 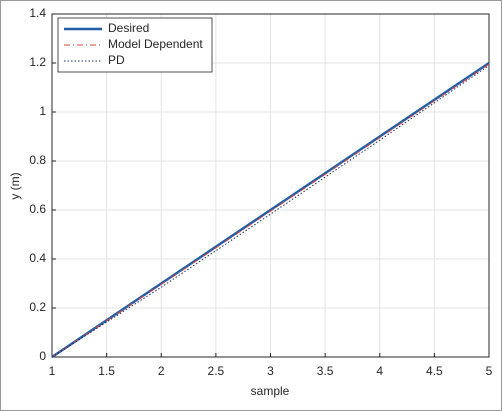 I want to click on y-axis-label: y (m), so click(x=15, y=185).